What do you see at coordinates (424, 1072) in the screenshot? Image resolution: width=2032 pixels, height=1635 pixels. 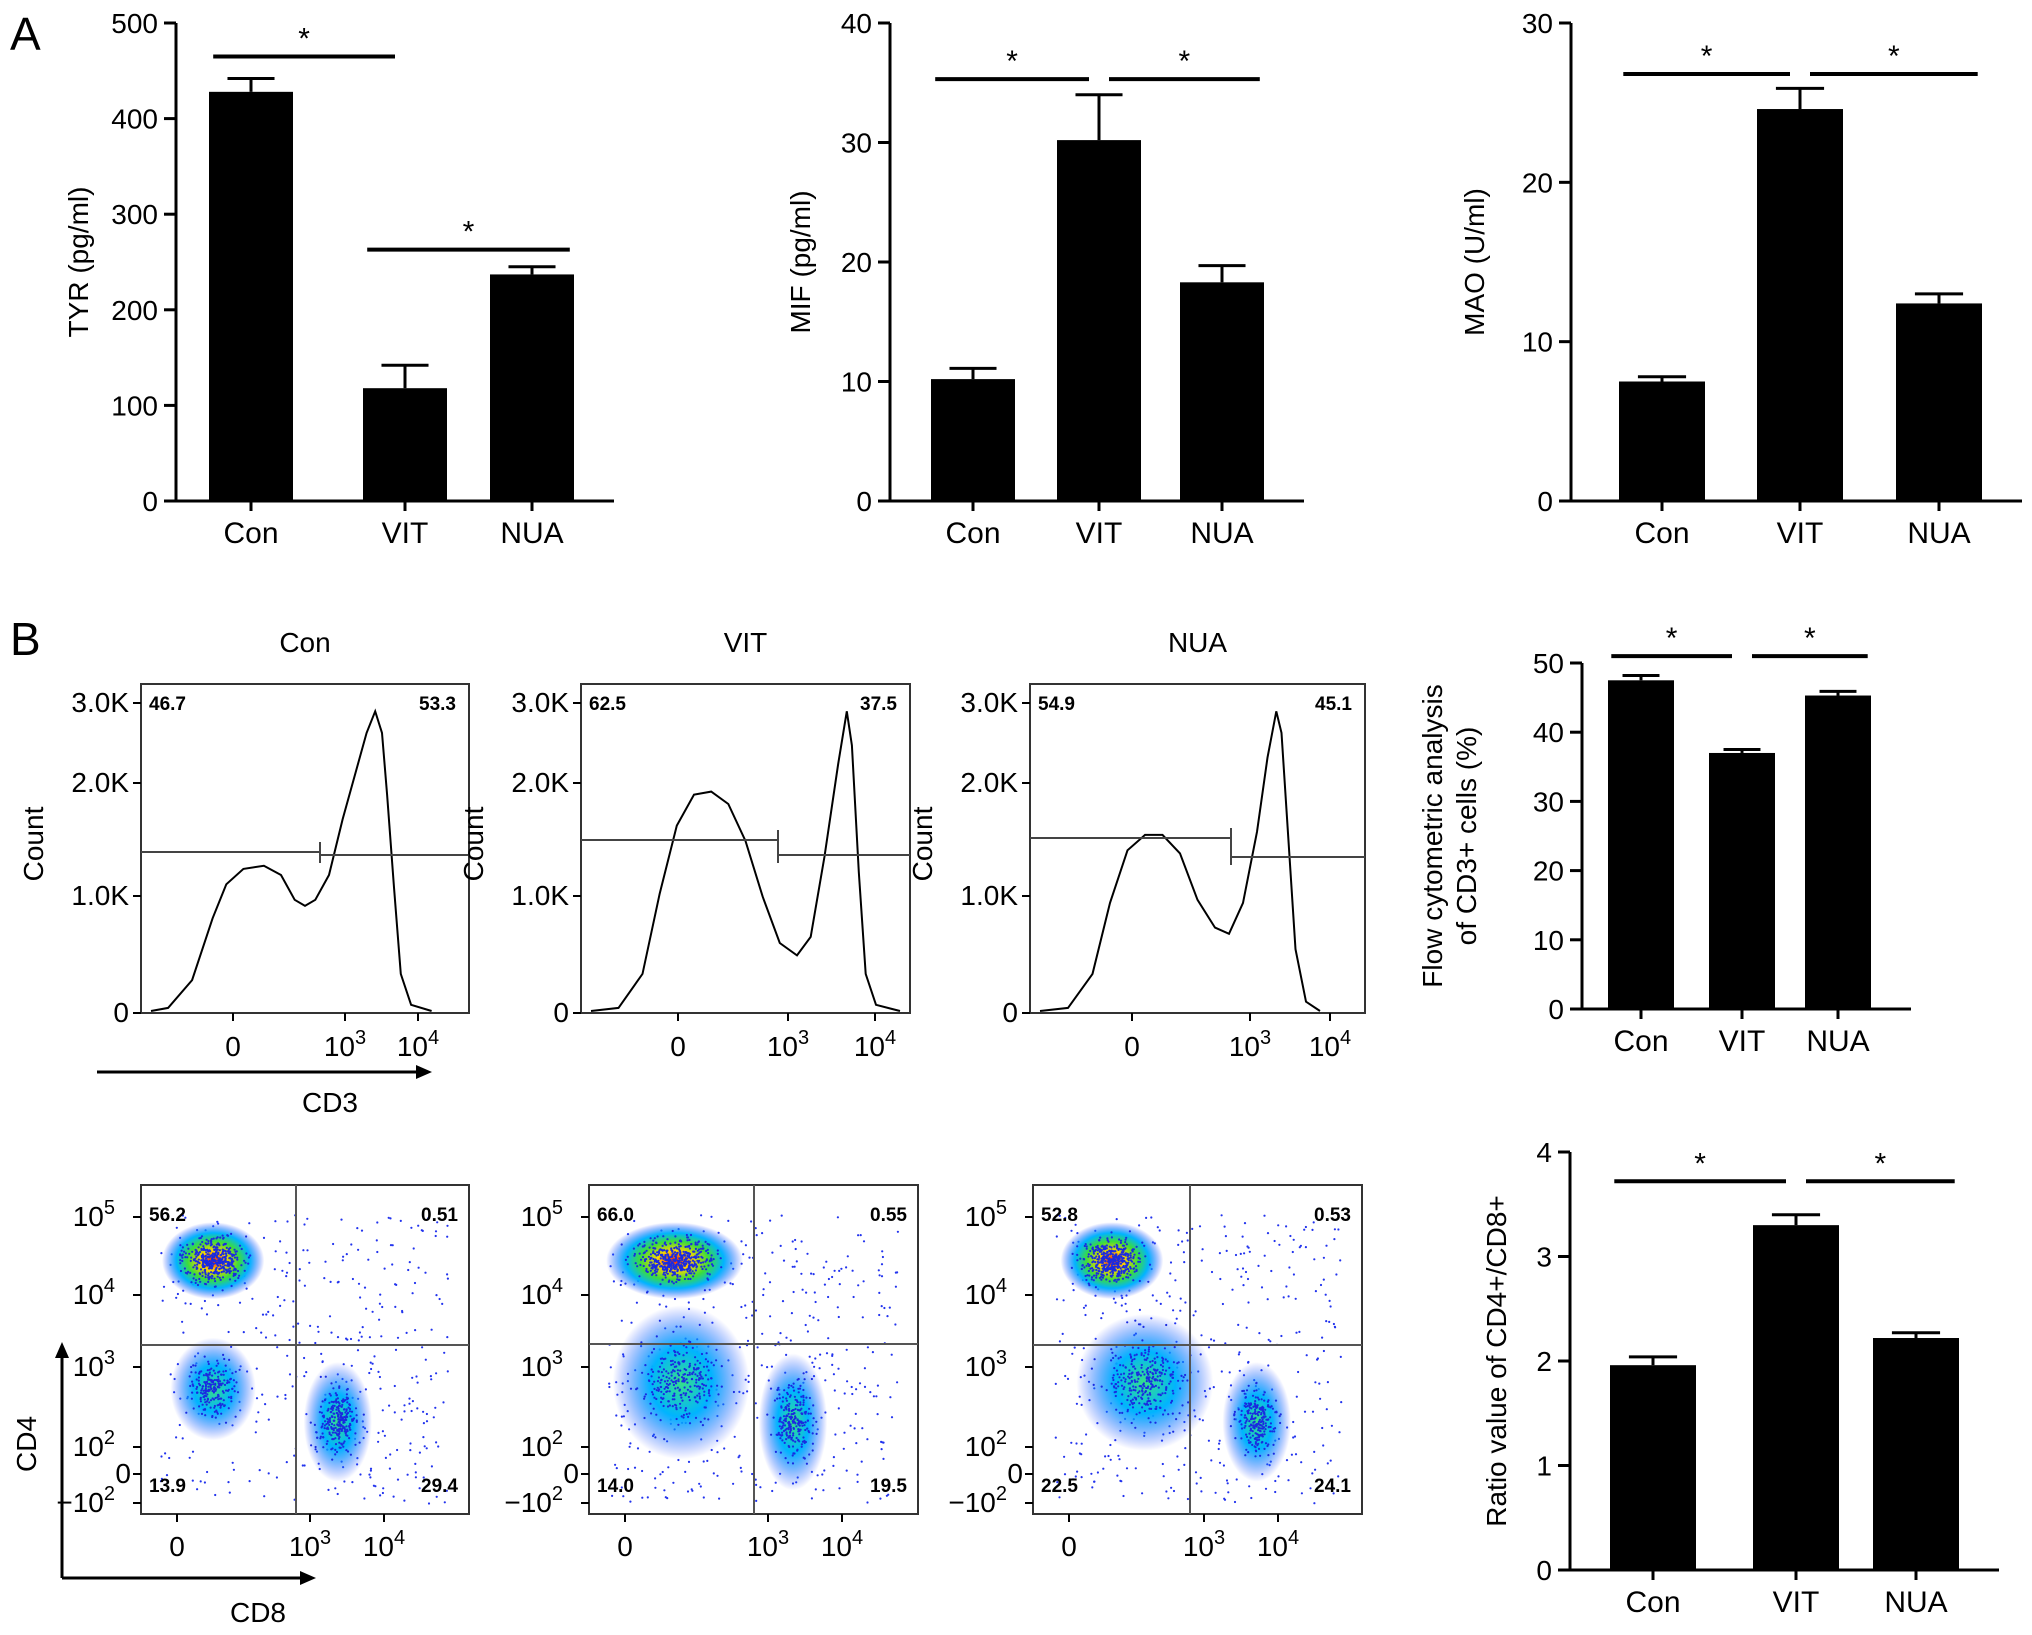 I see `cd3-axis-arrowhead` at bounding box center [424, 1072].